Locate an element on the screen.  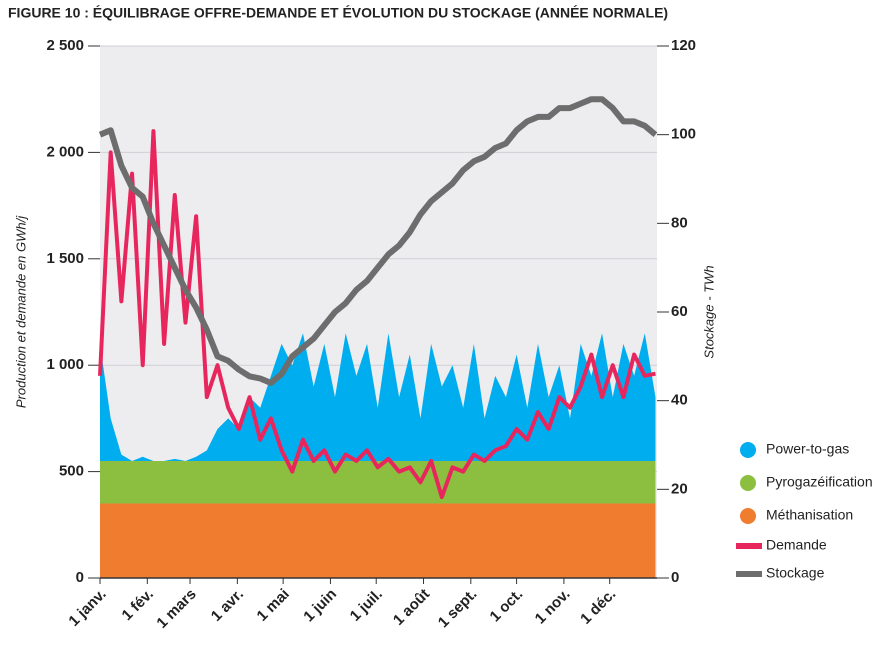
x-tick-label: 1 juin is located at coordinates (320, 606).